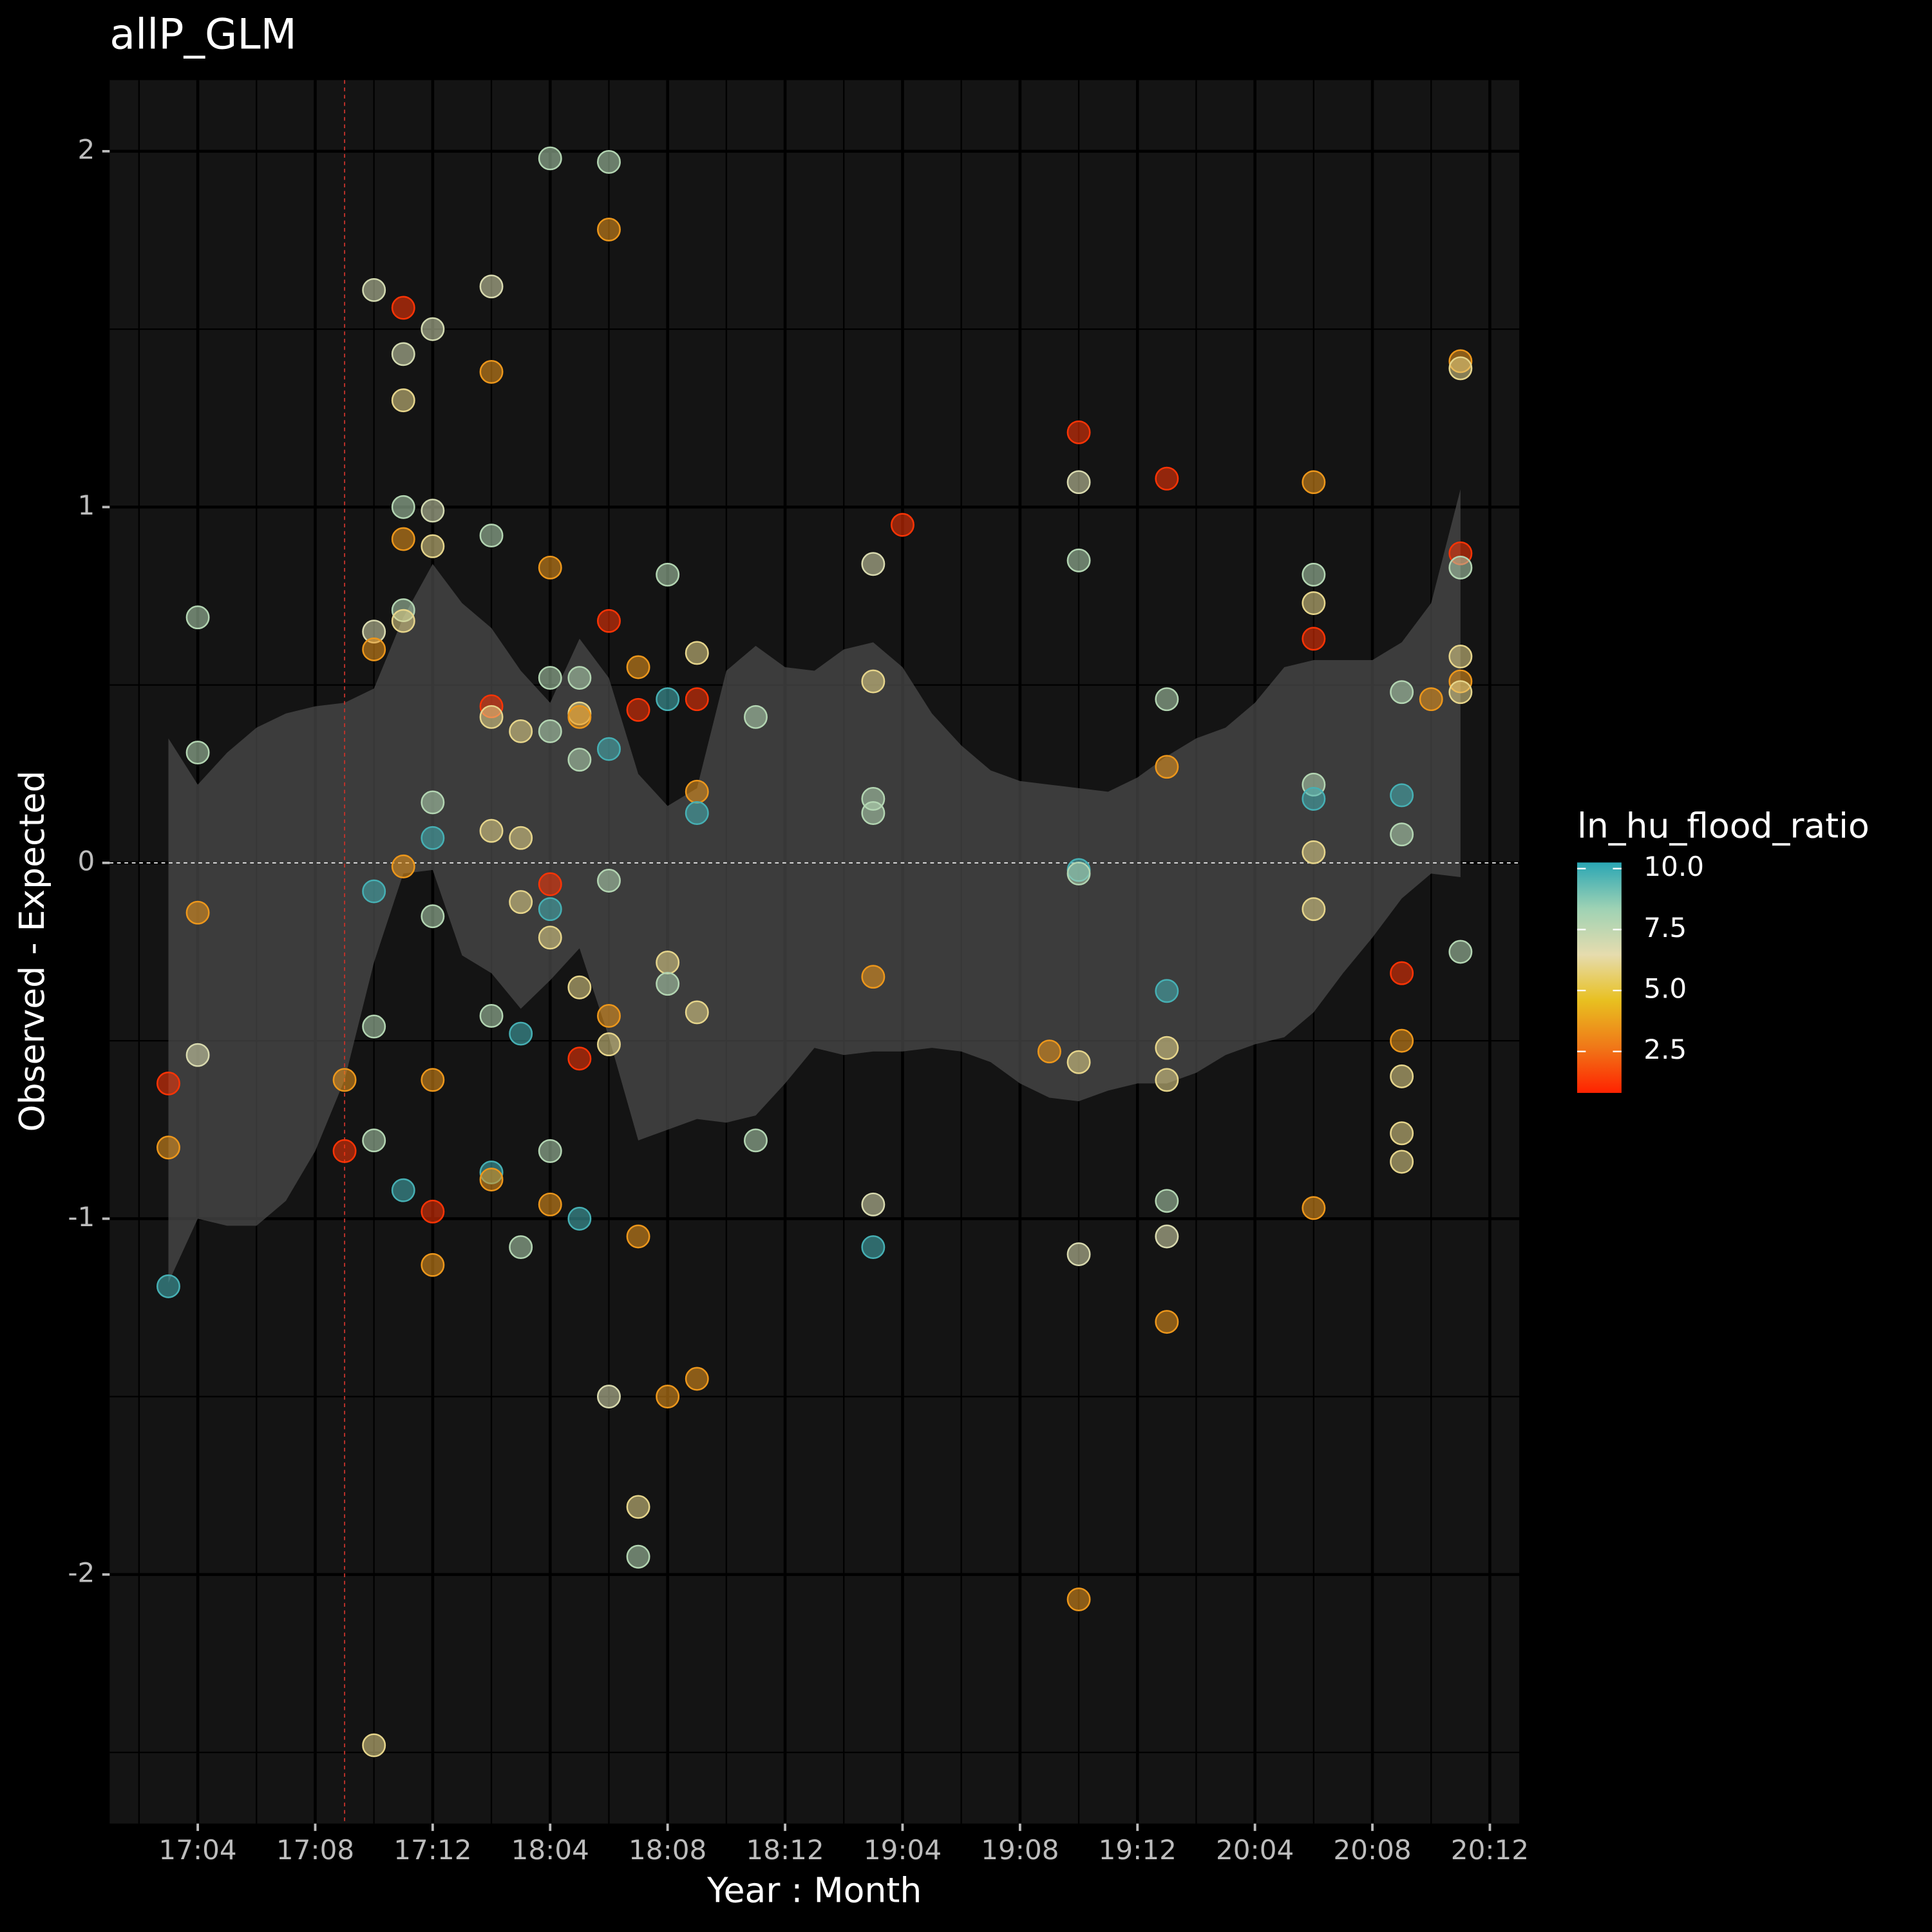 The image size is (1932, 1932). Describe the element at coordinates (1255, 1850) in the screenshot. I see `x-tick-label: 20:04` at that location.